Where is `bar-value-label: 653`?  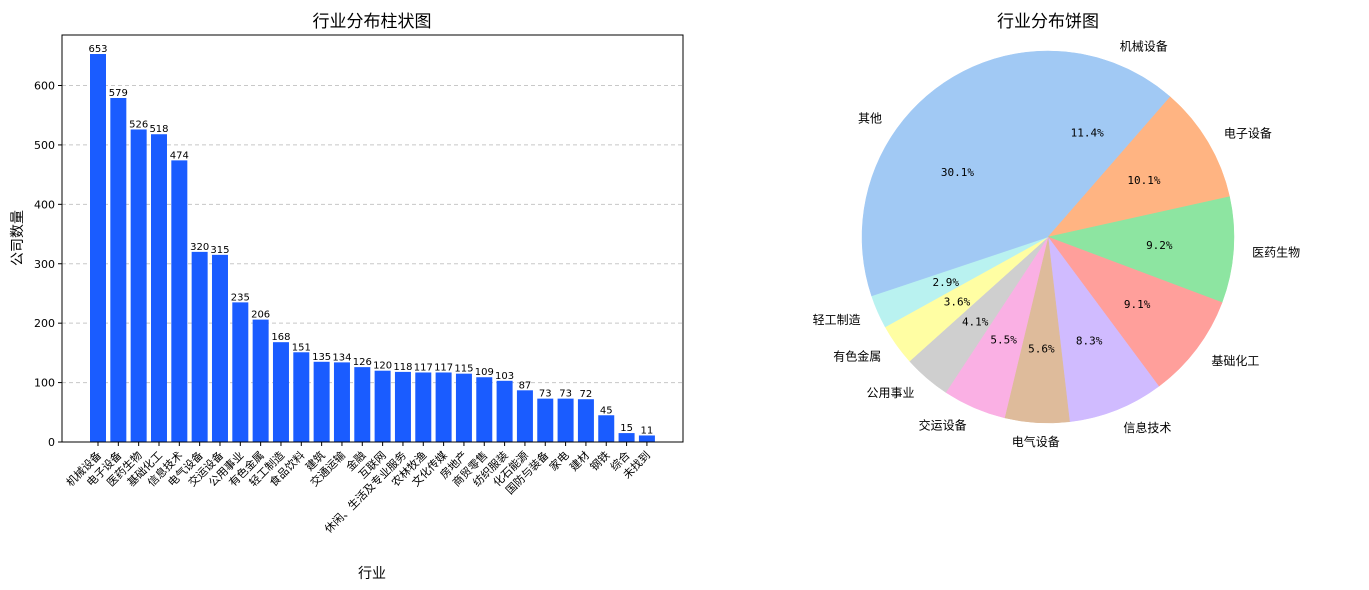
bar-value-label: 653 is located at coordinates (97, 49).